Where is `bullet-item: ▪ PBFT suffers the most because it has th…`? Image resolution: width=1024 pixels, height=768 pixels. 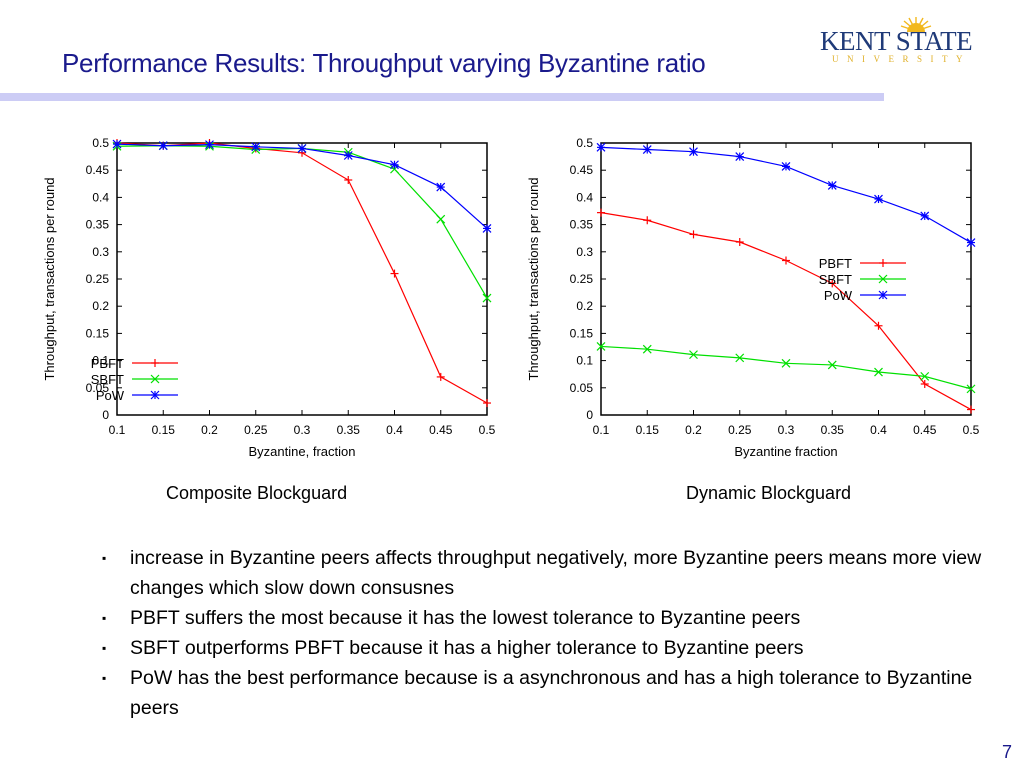 bullet-item: ▪ PBFT suffers the most because it has th… is located at coordinates (552, 618).